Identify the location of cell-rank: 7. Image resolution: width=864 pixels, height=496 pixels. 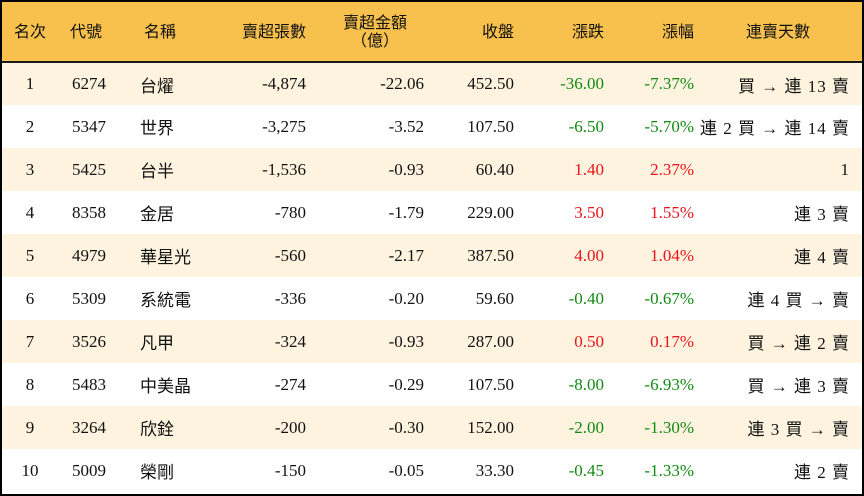
(30, 341).